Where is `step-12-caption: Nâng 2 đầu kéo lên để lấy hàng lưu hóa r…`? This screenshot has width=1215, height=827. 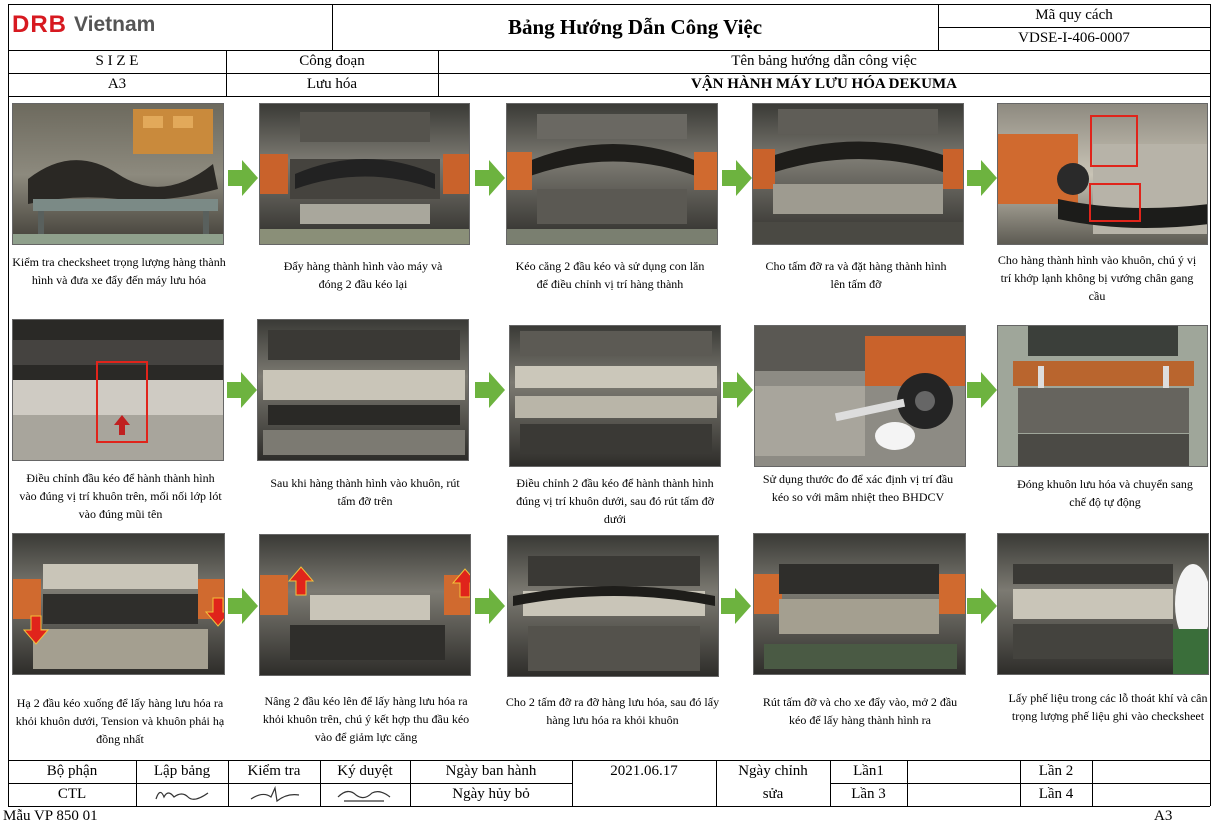 step-12-caption: Nâng 2 đầu kéo lên để lấy hàng lưu hóa r… is located at coordinates (366, 719).